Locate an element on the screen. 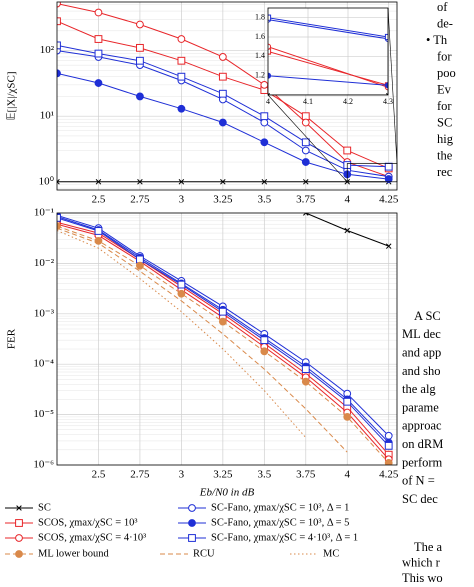  y-tick-label: 1.6 is located at coordinates (260, 36).